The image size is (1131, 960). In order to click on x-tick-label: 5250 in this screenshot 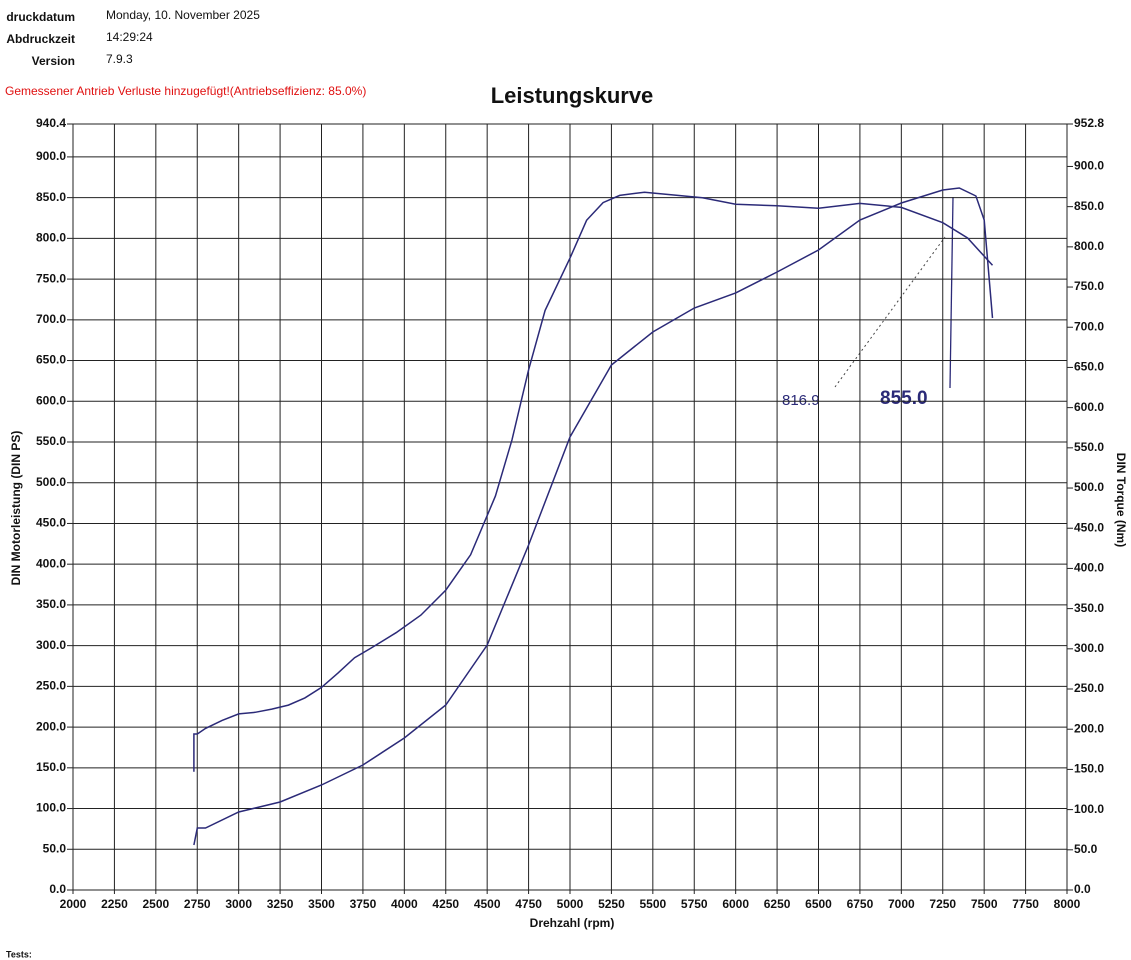, I will do `click(611, 904)`.